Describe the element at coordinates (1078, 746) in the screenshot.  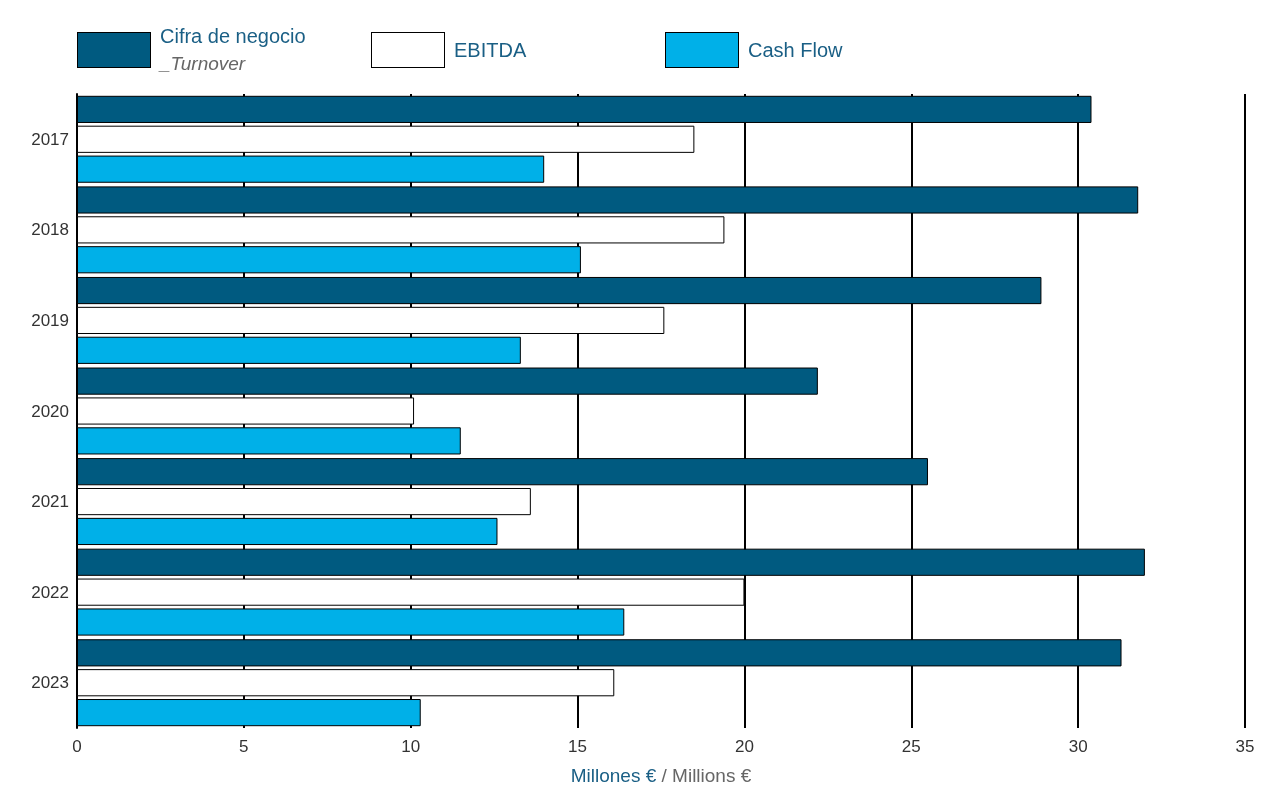
I see `x-tick-label: 30` at that location.